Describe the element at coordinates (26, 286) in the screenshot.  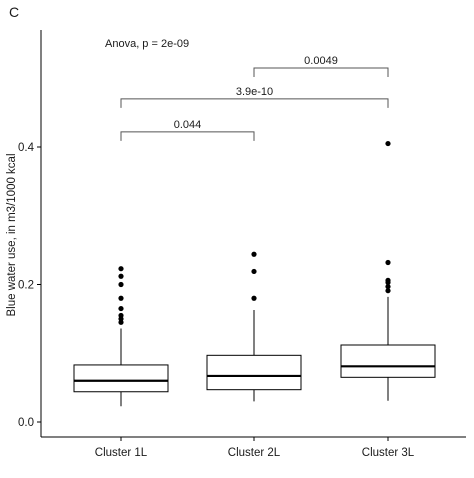
I see `y-tick-label: 0.2` at that location.